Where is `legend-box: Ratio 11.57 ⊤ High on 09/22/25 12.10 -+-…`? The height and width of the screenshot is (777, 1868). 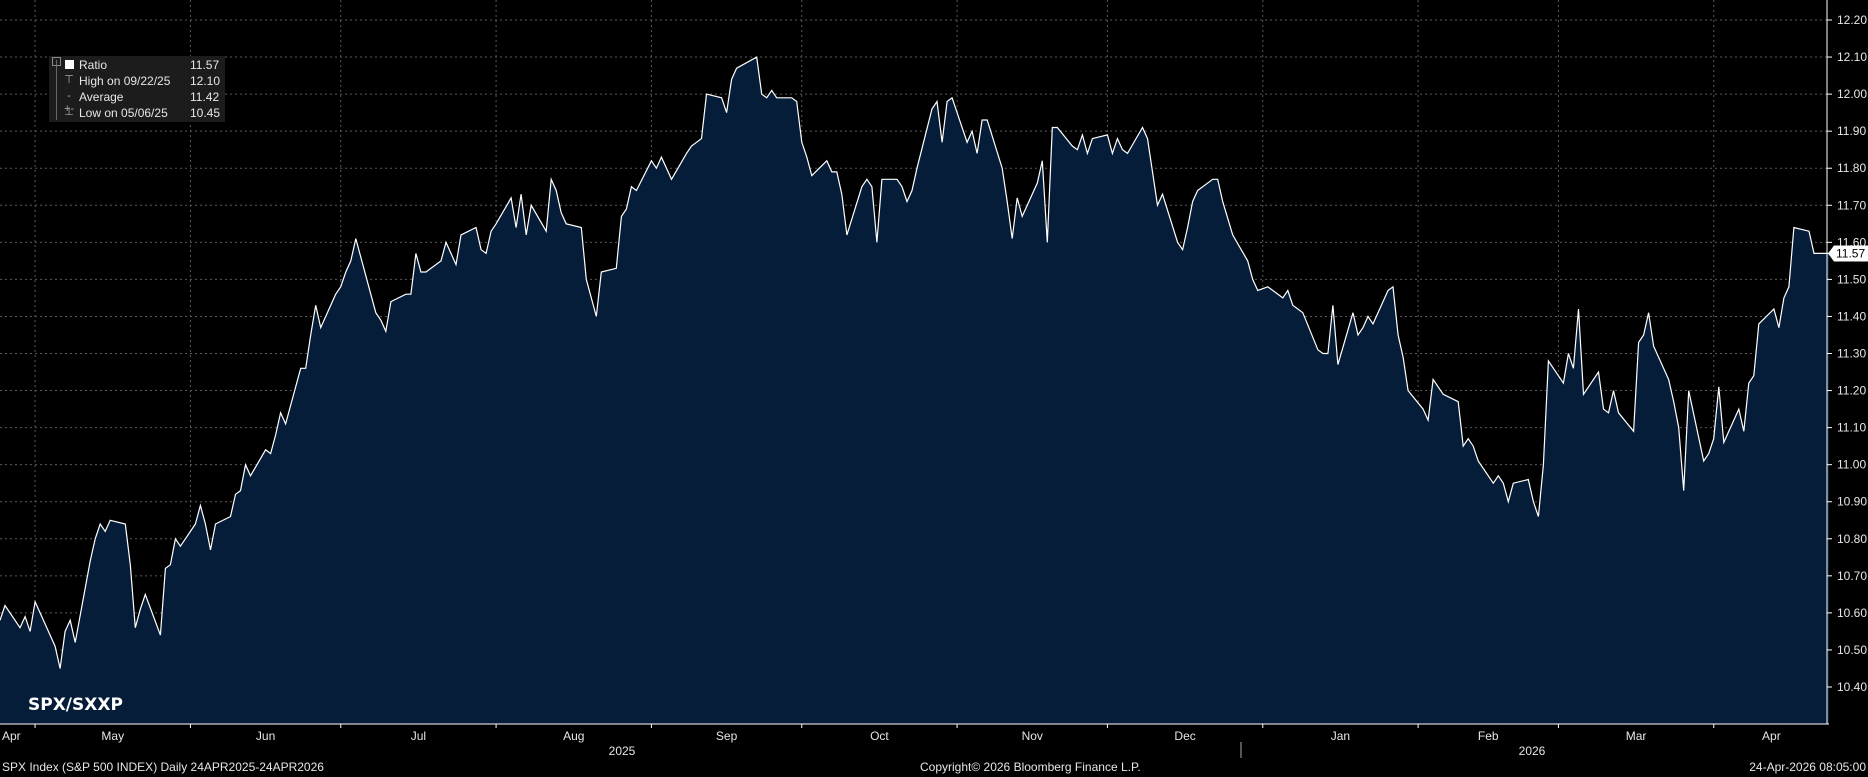
legend-box: Ratio 11.57 ⊤ High on 09/22/25 12.10 -+-… is located at coordinates (137, 89).